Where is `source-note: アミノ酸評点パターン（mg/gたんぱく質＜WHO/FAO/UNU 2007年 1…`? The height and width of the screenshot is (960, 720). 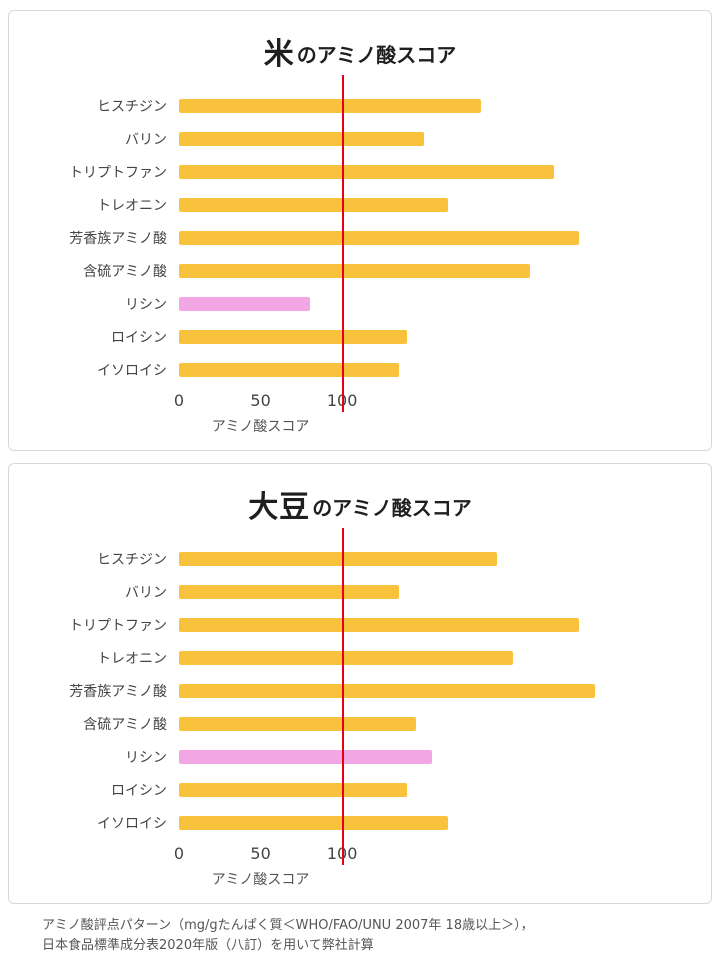 source-note: アミノ酸評点パターン（mg/gたんぱく質＜WHO/FAO/UNU 2007年 1… is located at coordinates (377, 936).